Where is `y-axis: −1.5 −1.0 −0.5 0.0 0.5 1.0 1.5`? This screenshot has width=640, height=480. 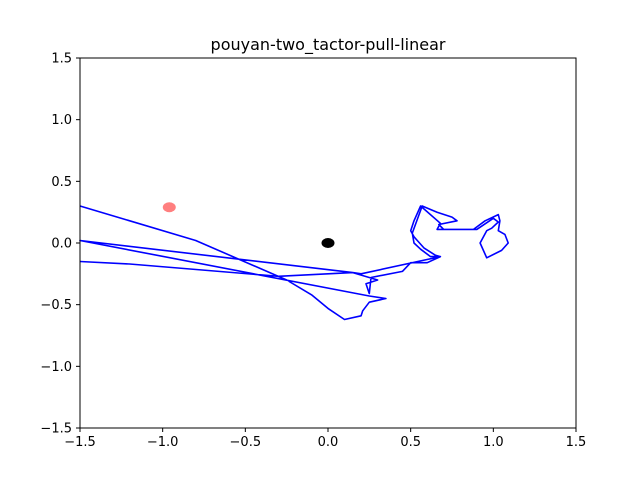 y-axis: −1.5 −1.0 −0.5 0.0 0.5 1.0 1.5 is located at coordinates (60, 244).